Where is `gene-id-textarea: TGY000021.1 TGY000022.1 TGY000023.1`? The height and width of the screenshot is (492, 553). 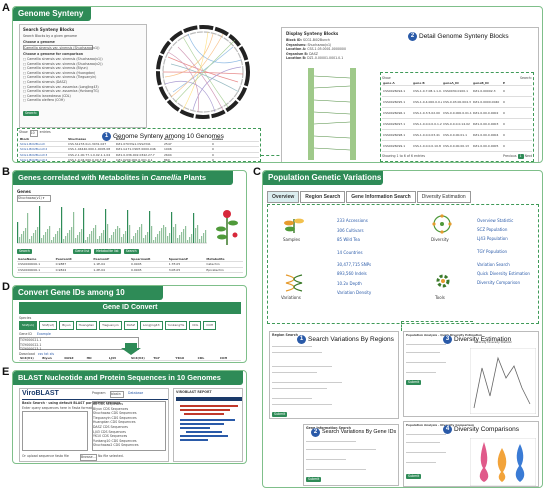
gene-id-textarea: TGY000021.1 TGY000022.1 TGY000023.1 is located at coordinates (79, 344).